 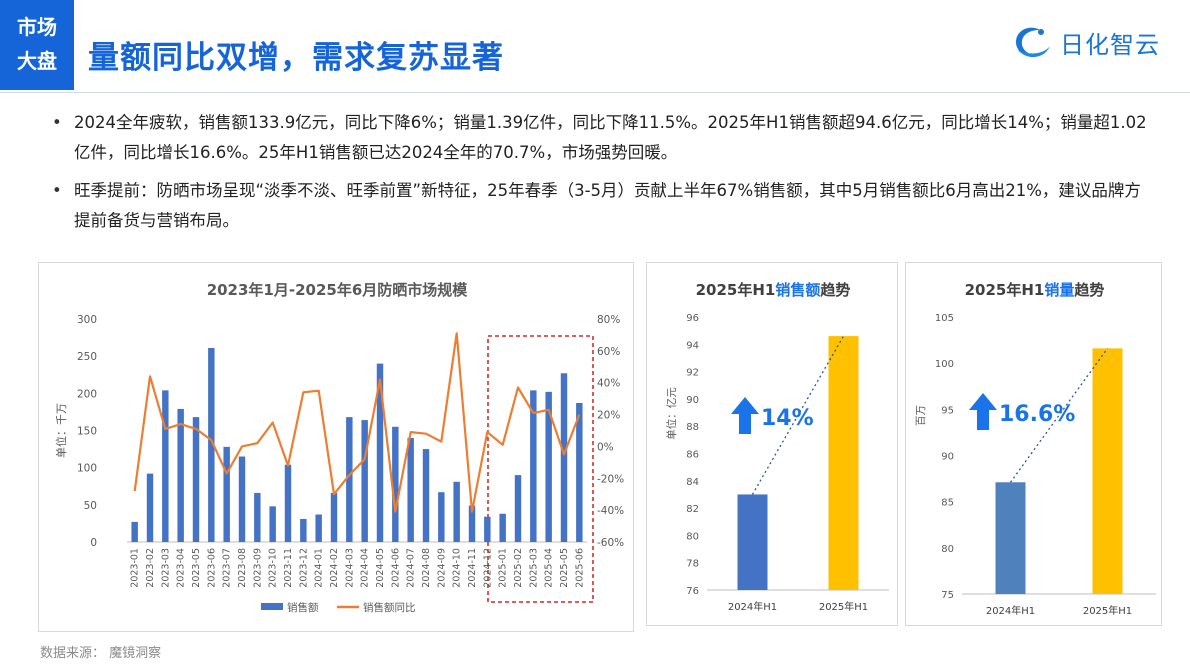 What do you see at coordinates (426, 568) in the screenshot?
I see `x-tick-label: 2024-08` at bounding box center [426, 568].